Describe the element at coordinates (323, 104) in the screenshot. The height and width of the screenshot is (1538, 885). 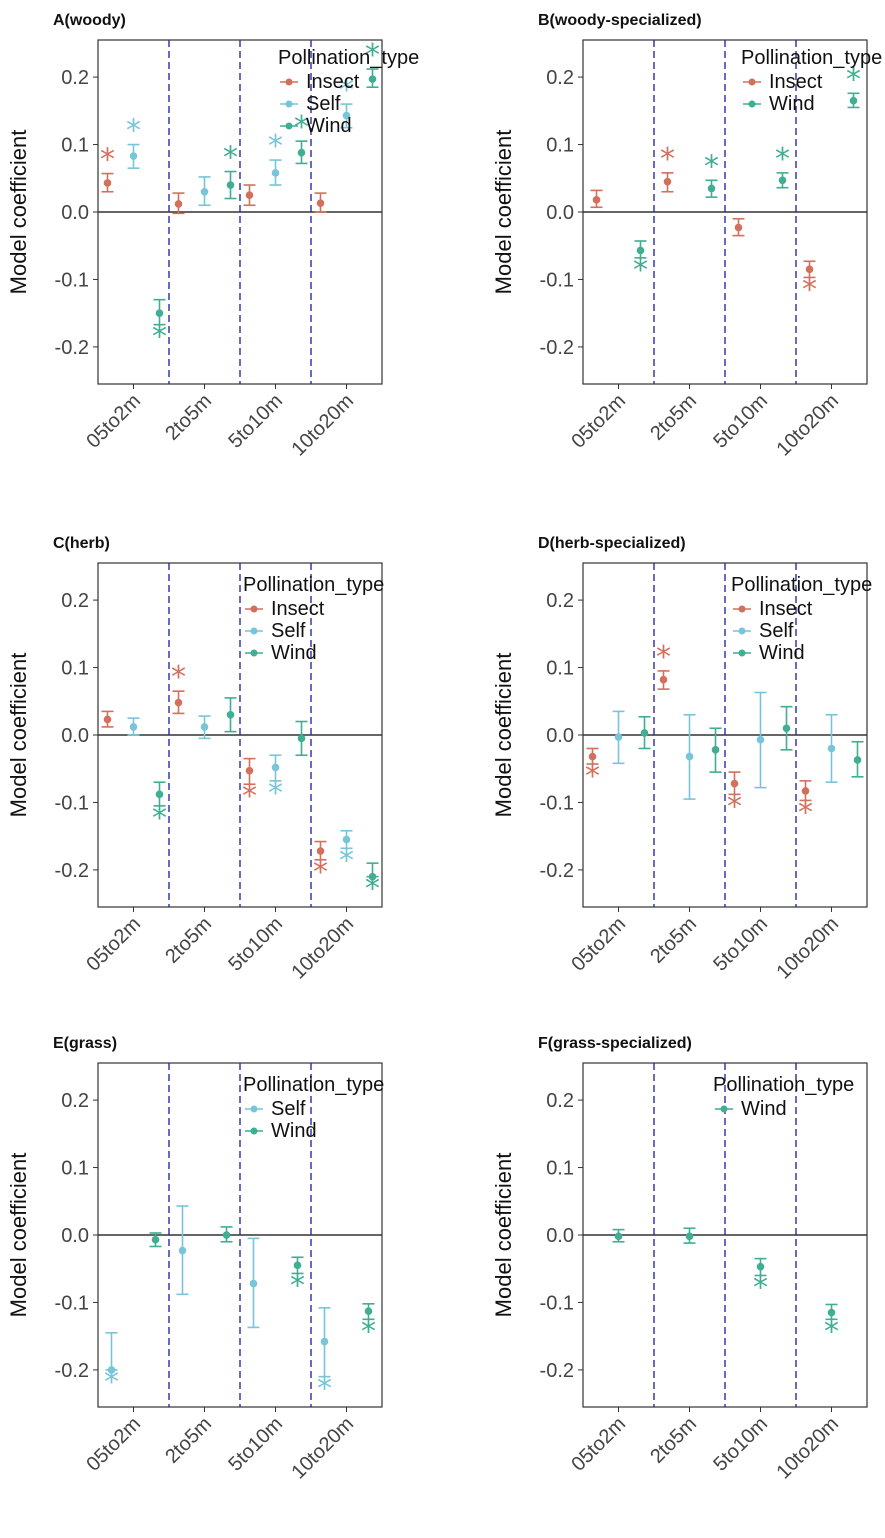
I see `legend-label: Self` at that location.